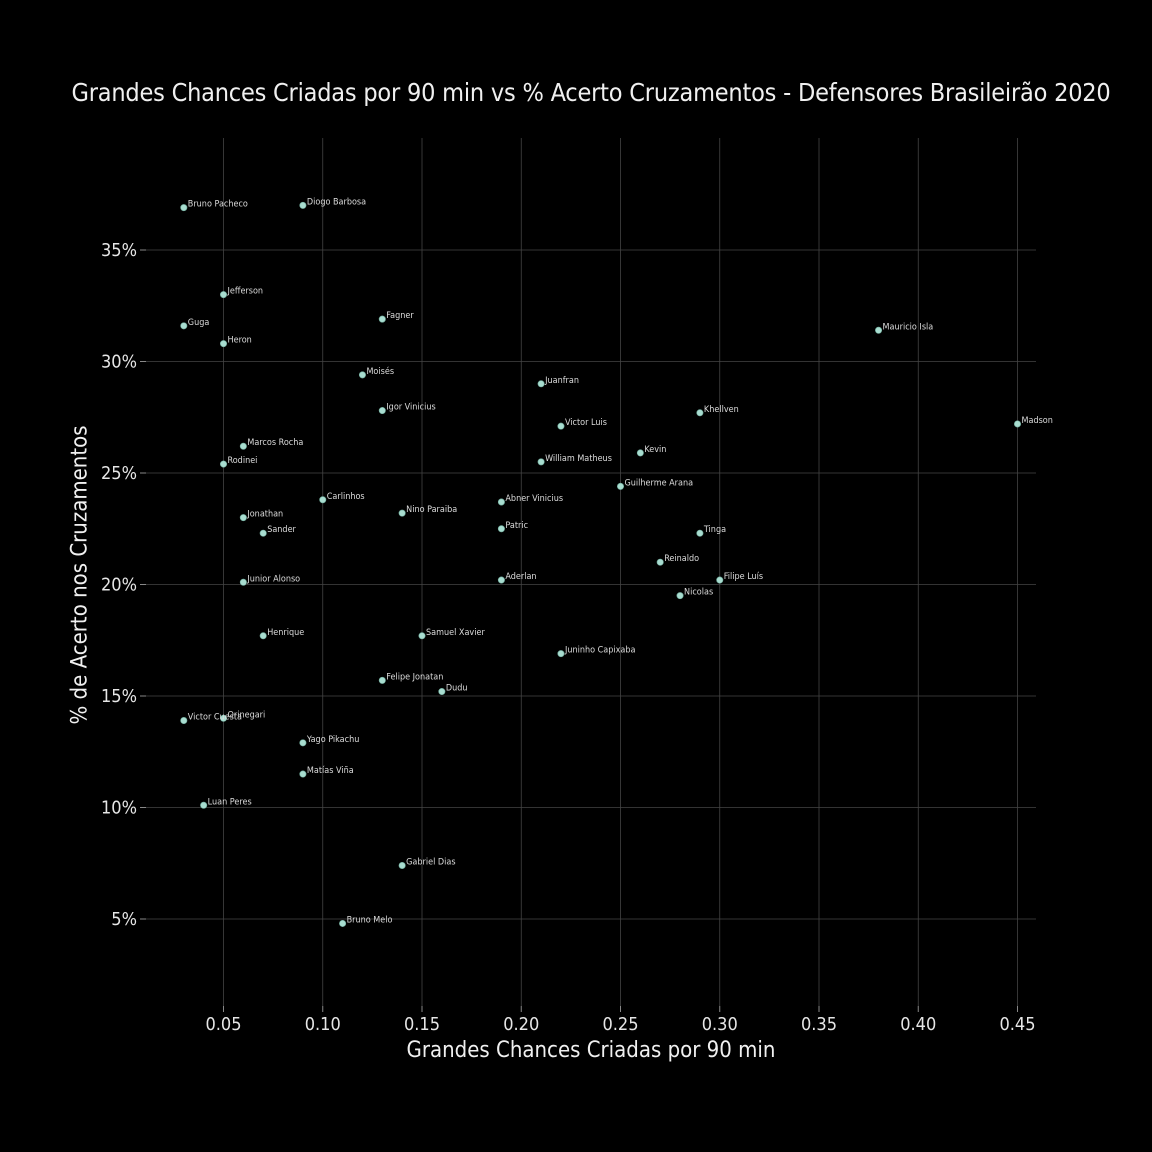  I want to click on point-label: Victor Luis, so click(586, 423).